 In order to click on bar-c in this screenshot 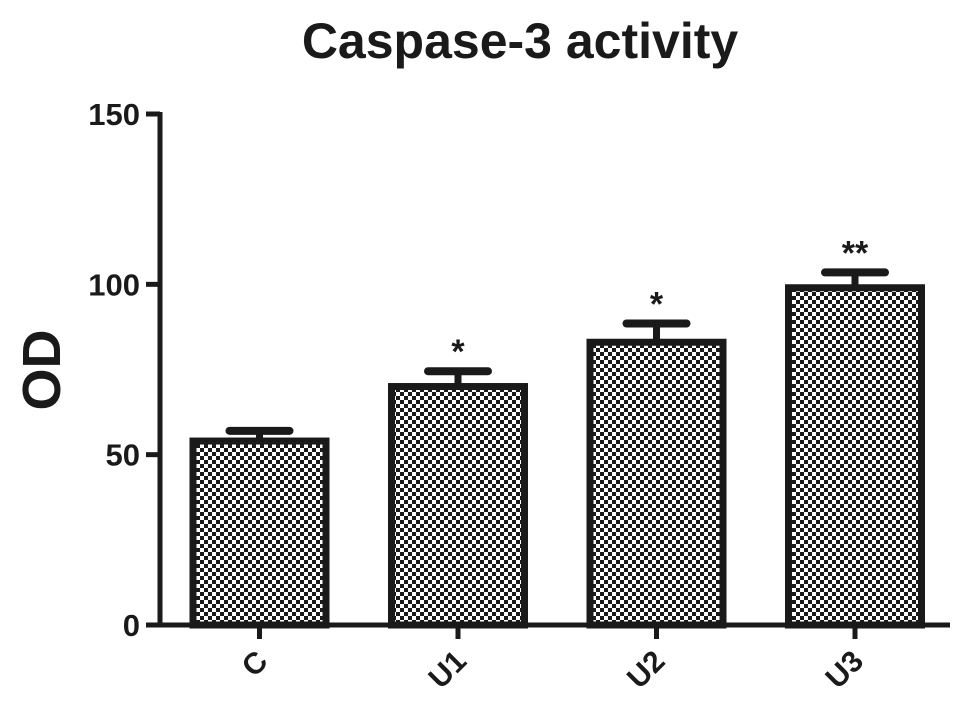, I will do `click(259, 533)`.